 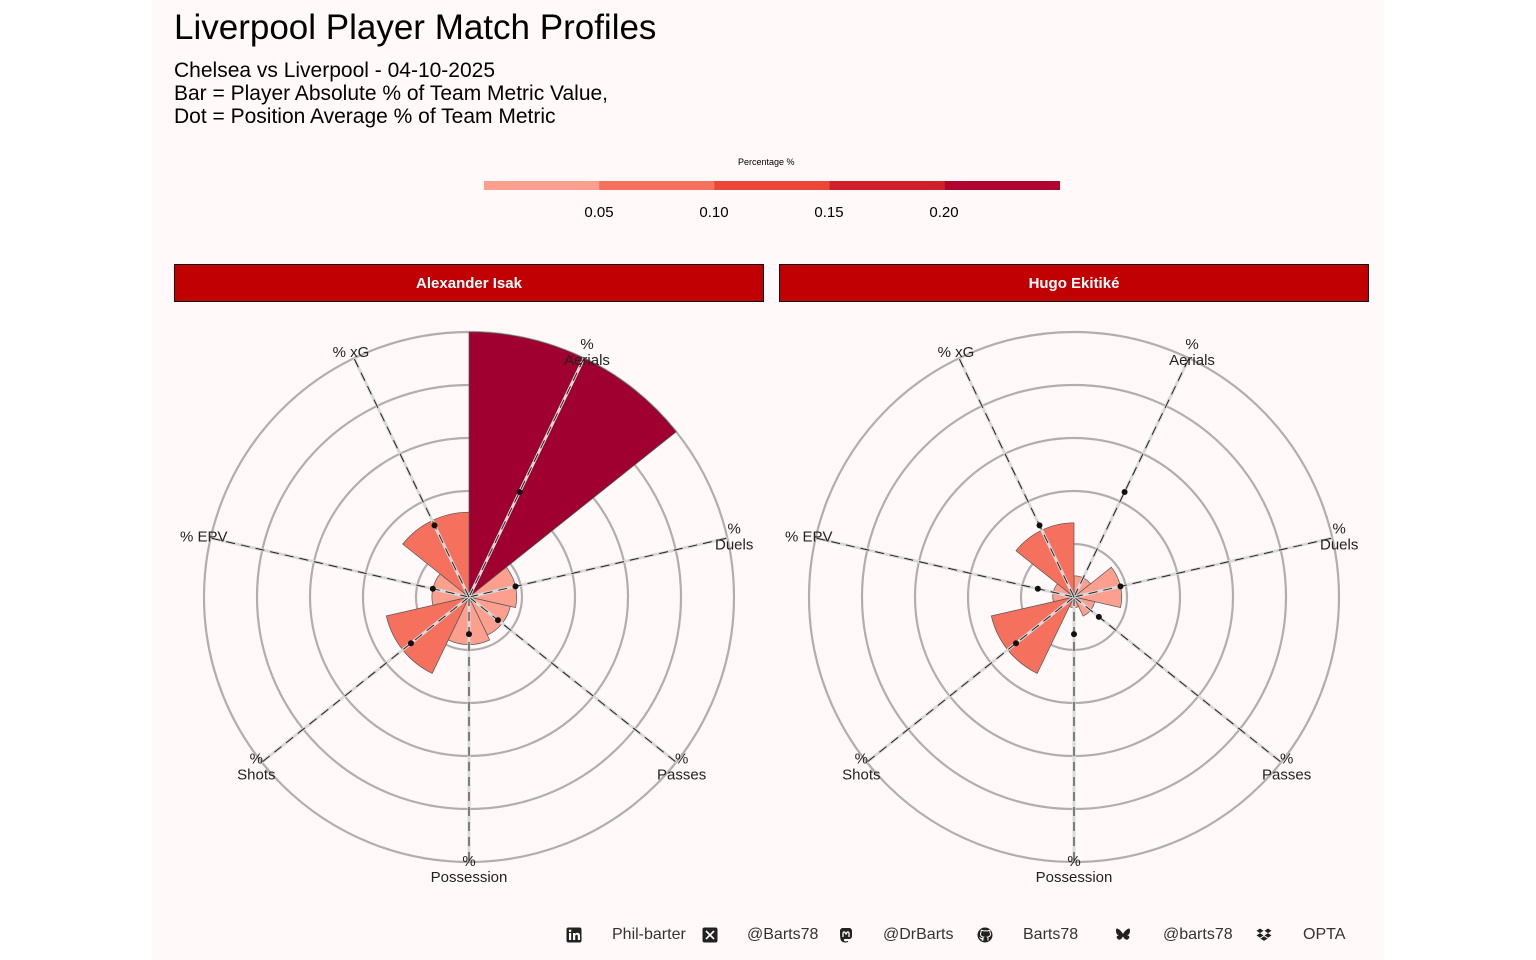 What do you see at coordinates (1324, 934) in the screenshot?
I see `footer-text: OPTA` at bounding box center [1324, 934].